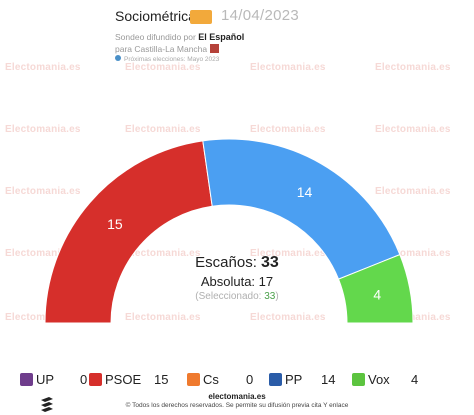  Describe the element at coordinates (270, 296) in the screenshot. I see `selected-value: 33` at that location.